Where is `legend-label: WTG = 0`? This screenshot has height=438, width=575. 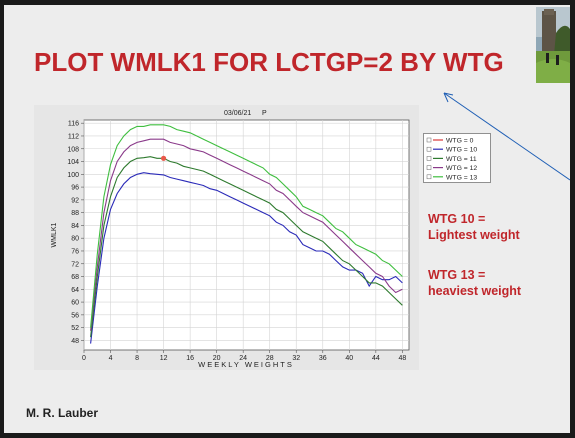
legend-label: WTG = 0 is located at coordinates (460, 141).